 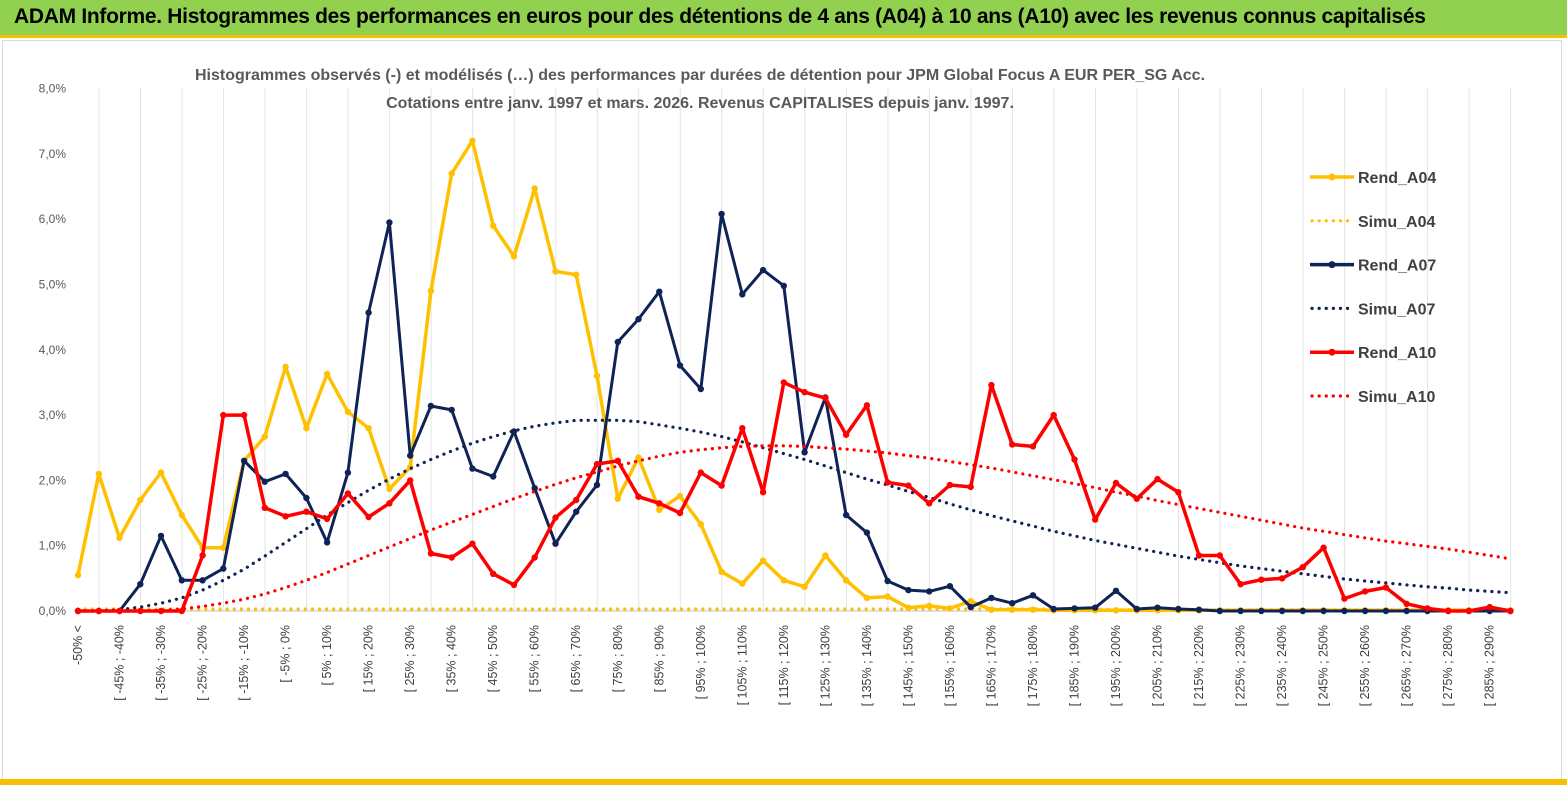 What do you see at coordinates (1490, 665) in the screenshot?
I see `x-tick-label: [ 285% ; 290%` at bounding box center [1490, 665].